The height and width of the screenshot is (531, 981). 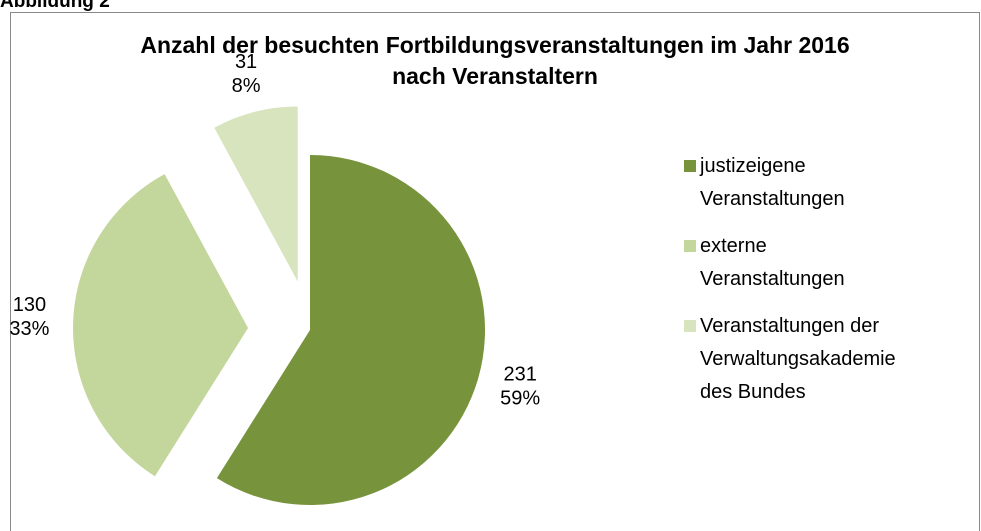 I want to click on data-label: 31 8%, so click(x=246, y=74).